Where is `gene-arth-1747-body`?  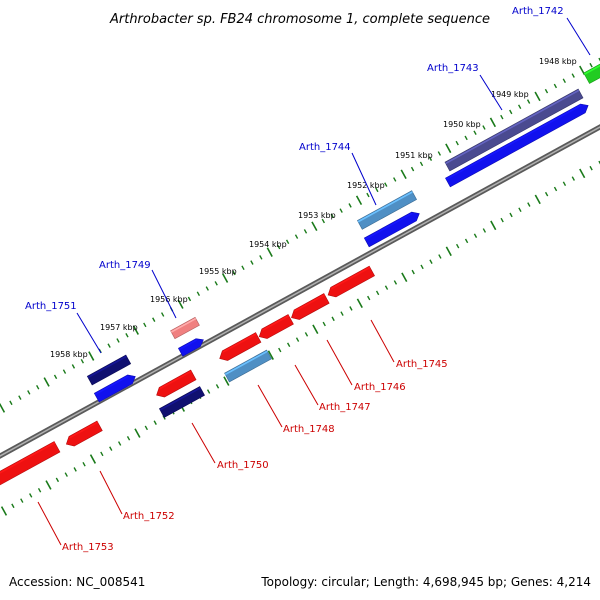 gene-arth-1747-body is located at coordinates (276, 326).